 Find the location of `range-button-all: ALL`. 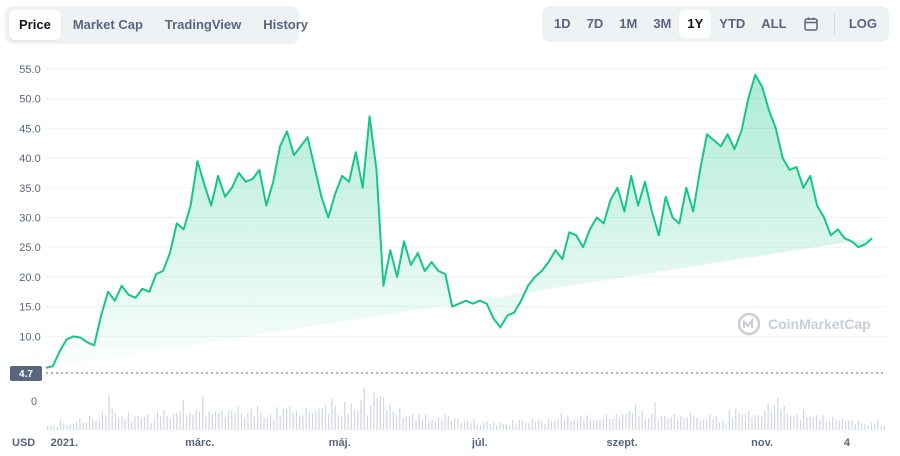

range-button-all: ALL is located at coordinates (774, 23).